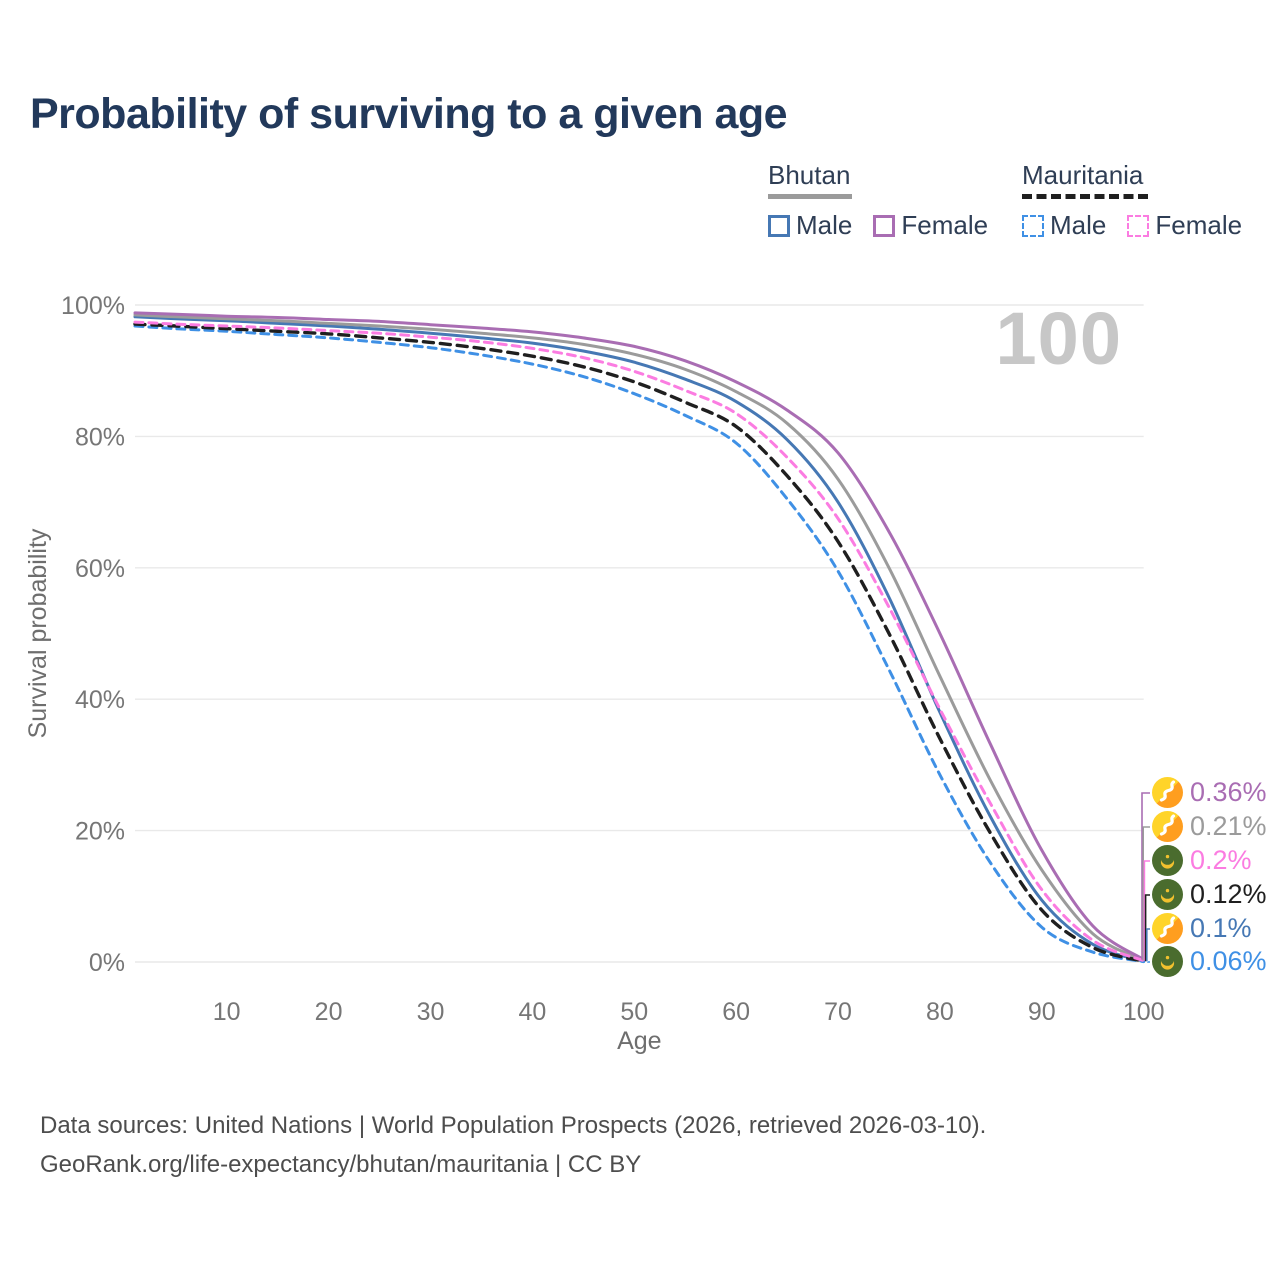 The height and width of the screenshot is (1280, 1280). Describe the element at coordinates (639, 1041) in the screenshot. I see `x-axis-title: Age` at that location.